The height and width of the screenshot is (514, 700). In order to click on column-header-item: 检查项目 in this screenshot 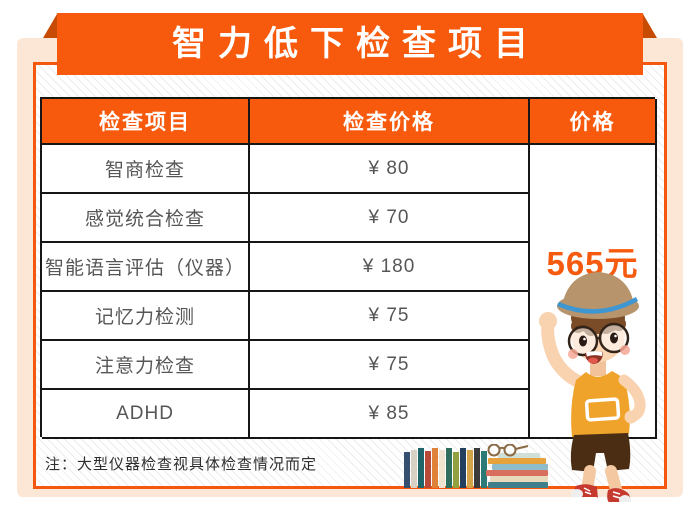, I will do `click(146, 122)`.